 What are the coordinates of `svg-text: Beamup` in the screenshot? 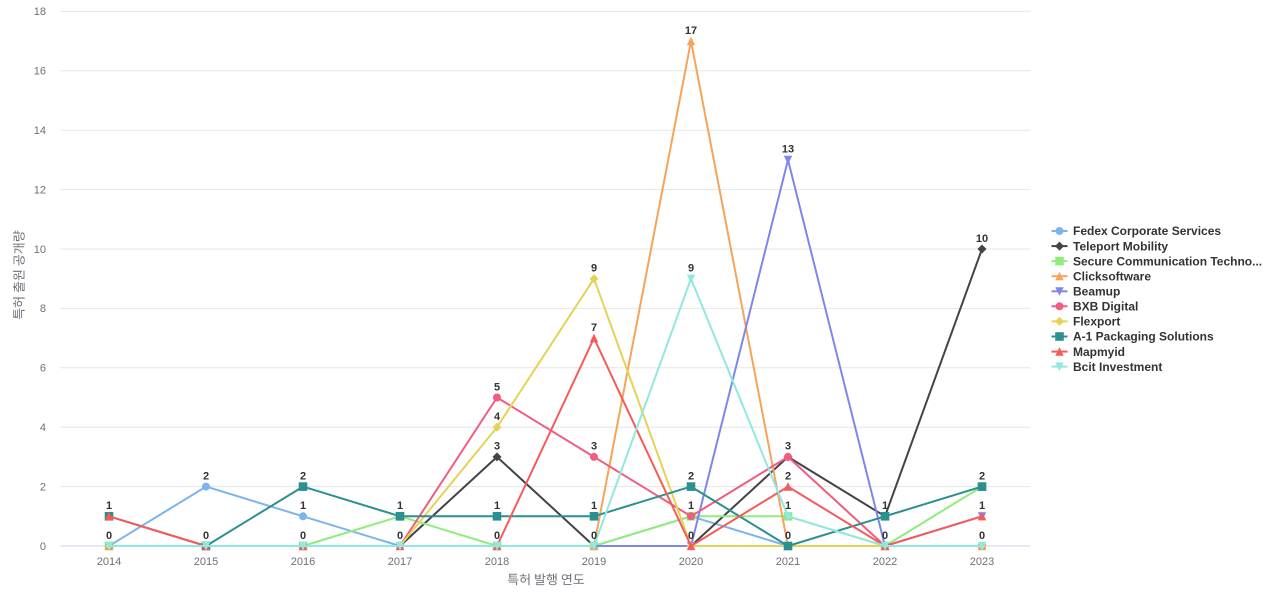 It's located at (1096, 292).